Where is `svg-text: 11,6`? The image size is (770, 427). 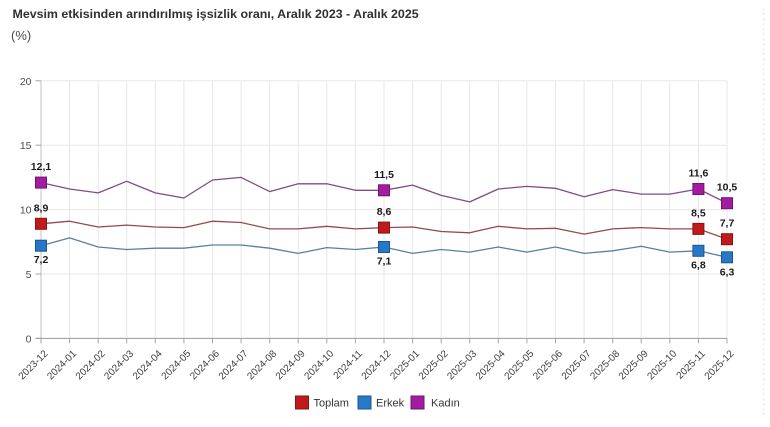
svg-text: 11,6 is located at coordinates (698, 174).